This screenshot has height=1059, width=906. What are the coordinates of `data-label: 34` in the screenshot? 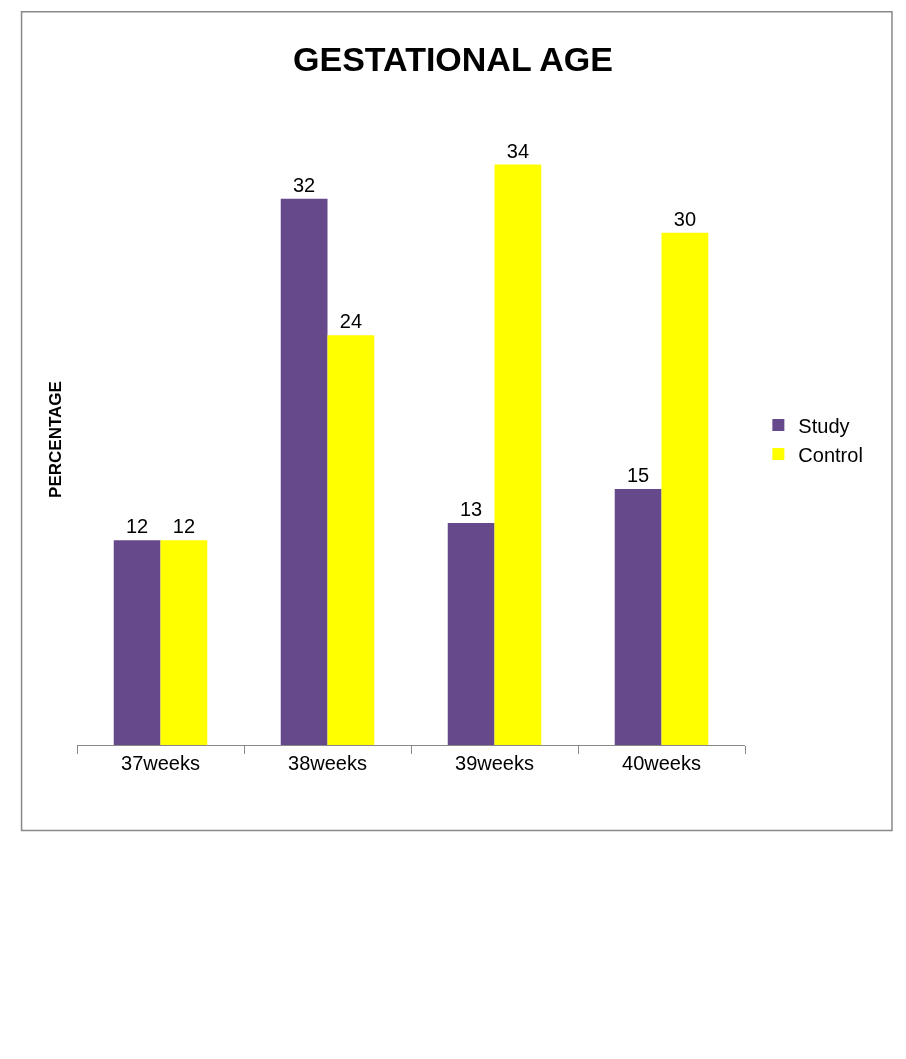 It's located at (518, 150).